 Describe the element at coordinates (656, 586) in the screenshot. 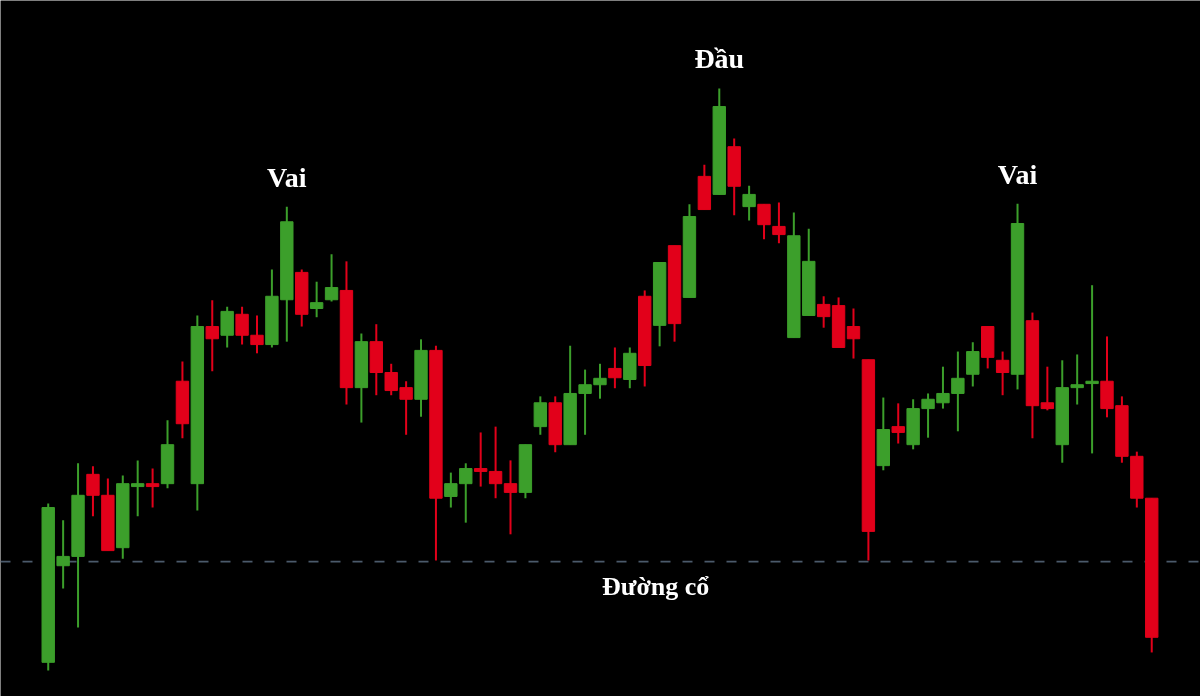

I see `ref-line-label: Đường cổ` at that location.